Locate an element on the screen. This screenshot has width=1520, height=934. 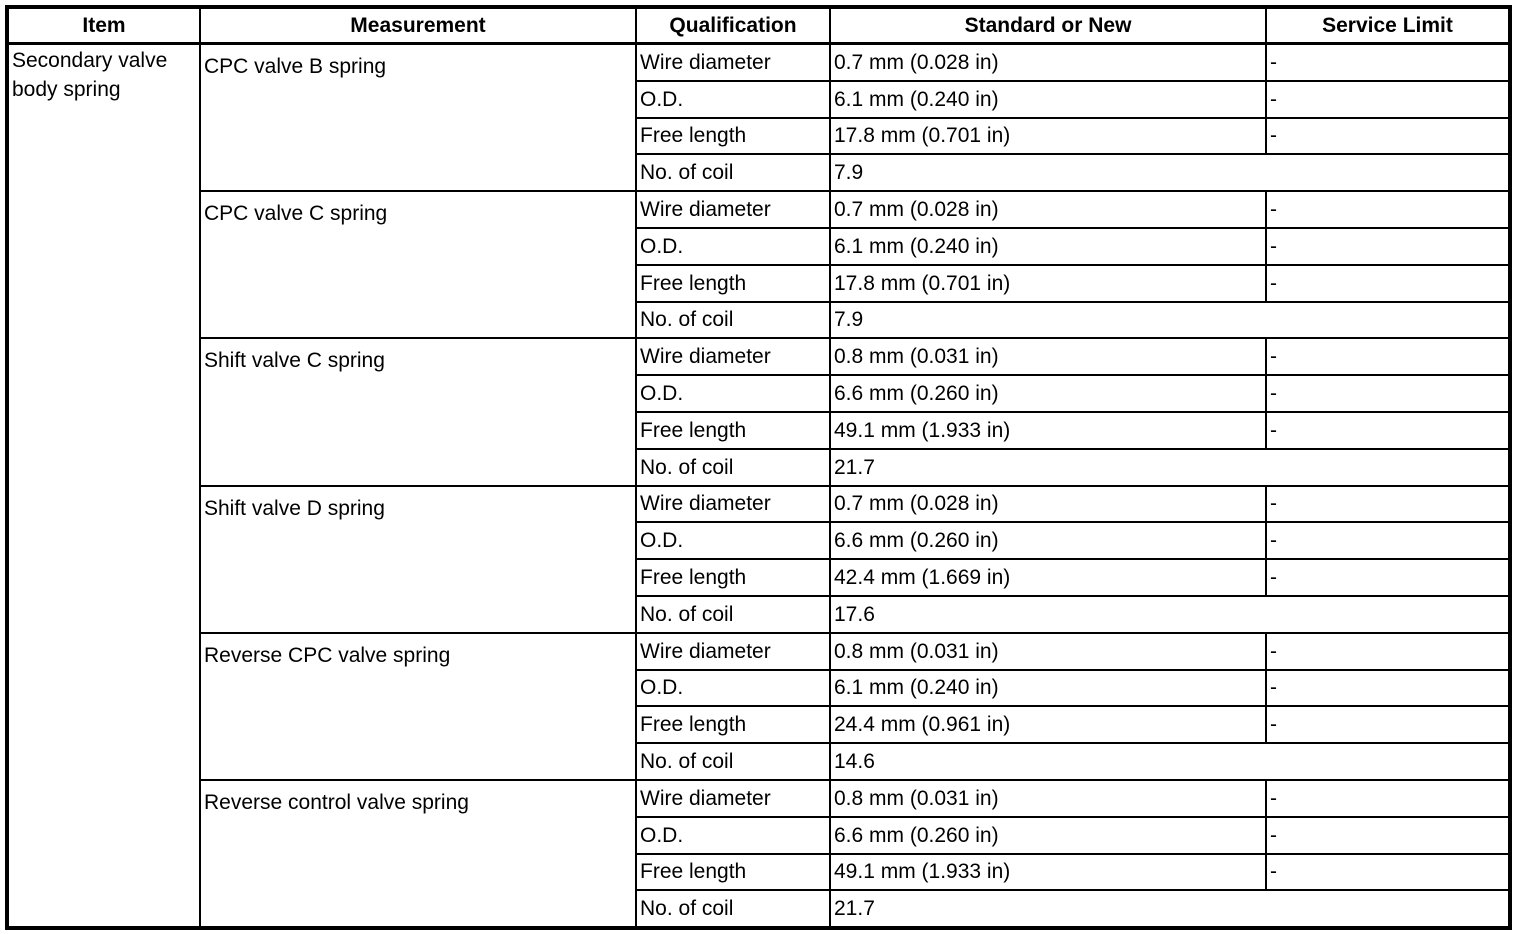
table-row: No. of coil 14.6 is located at coordinates (759, 761).